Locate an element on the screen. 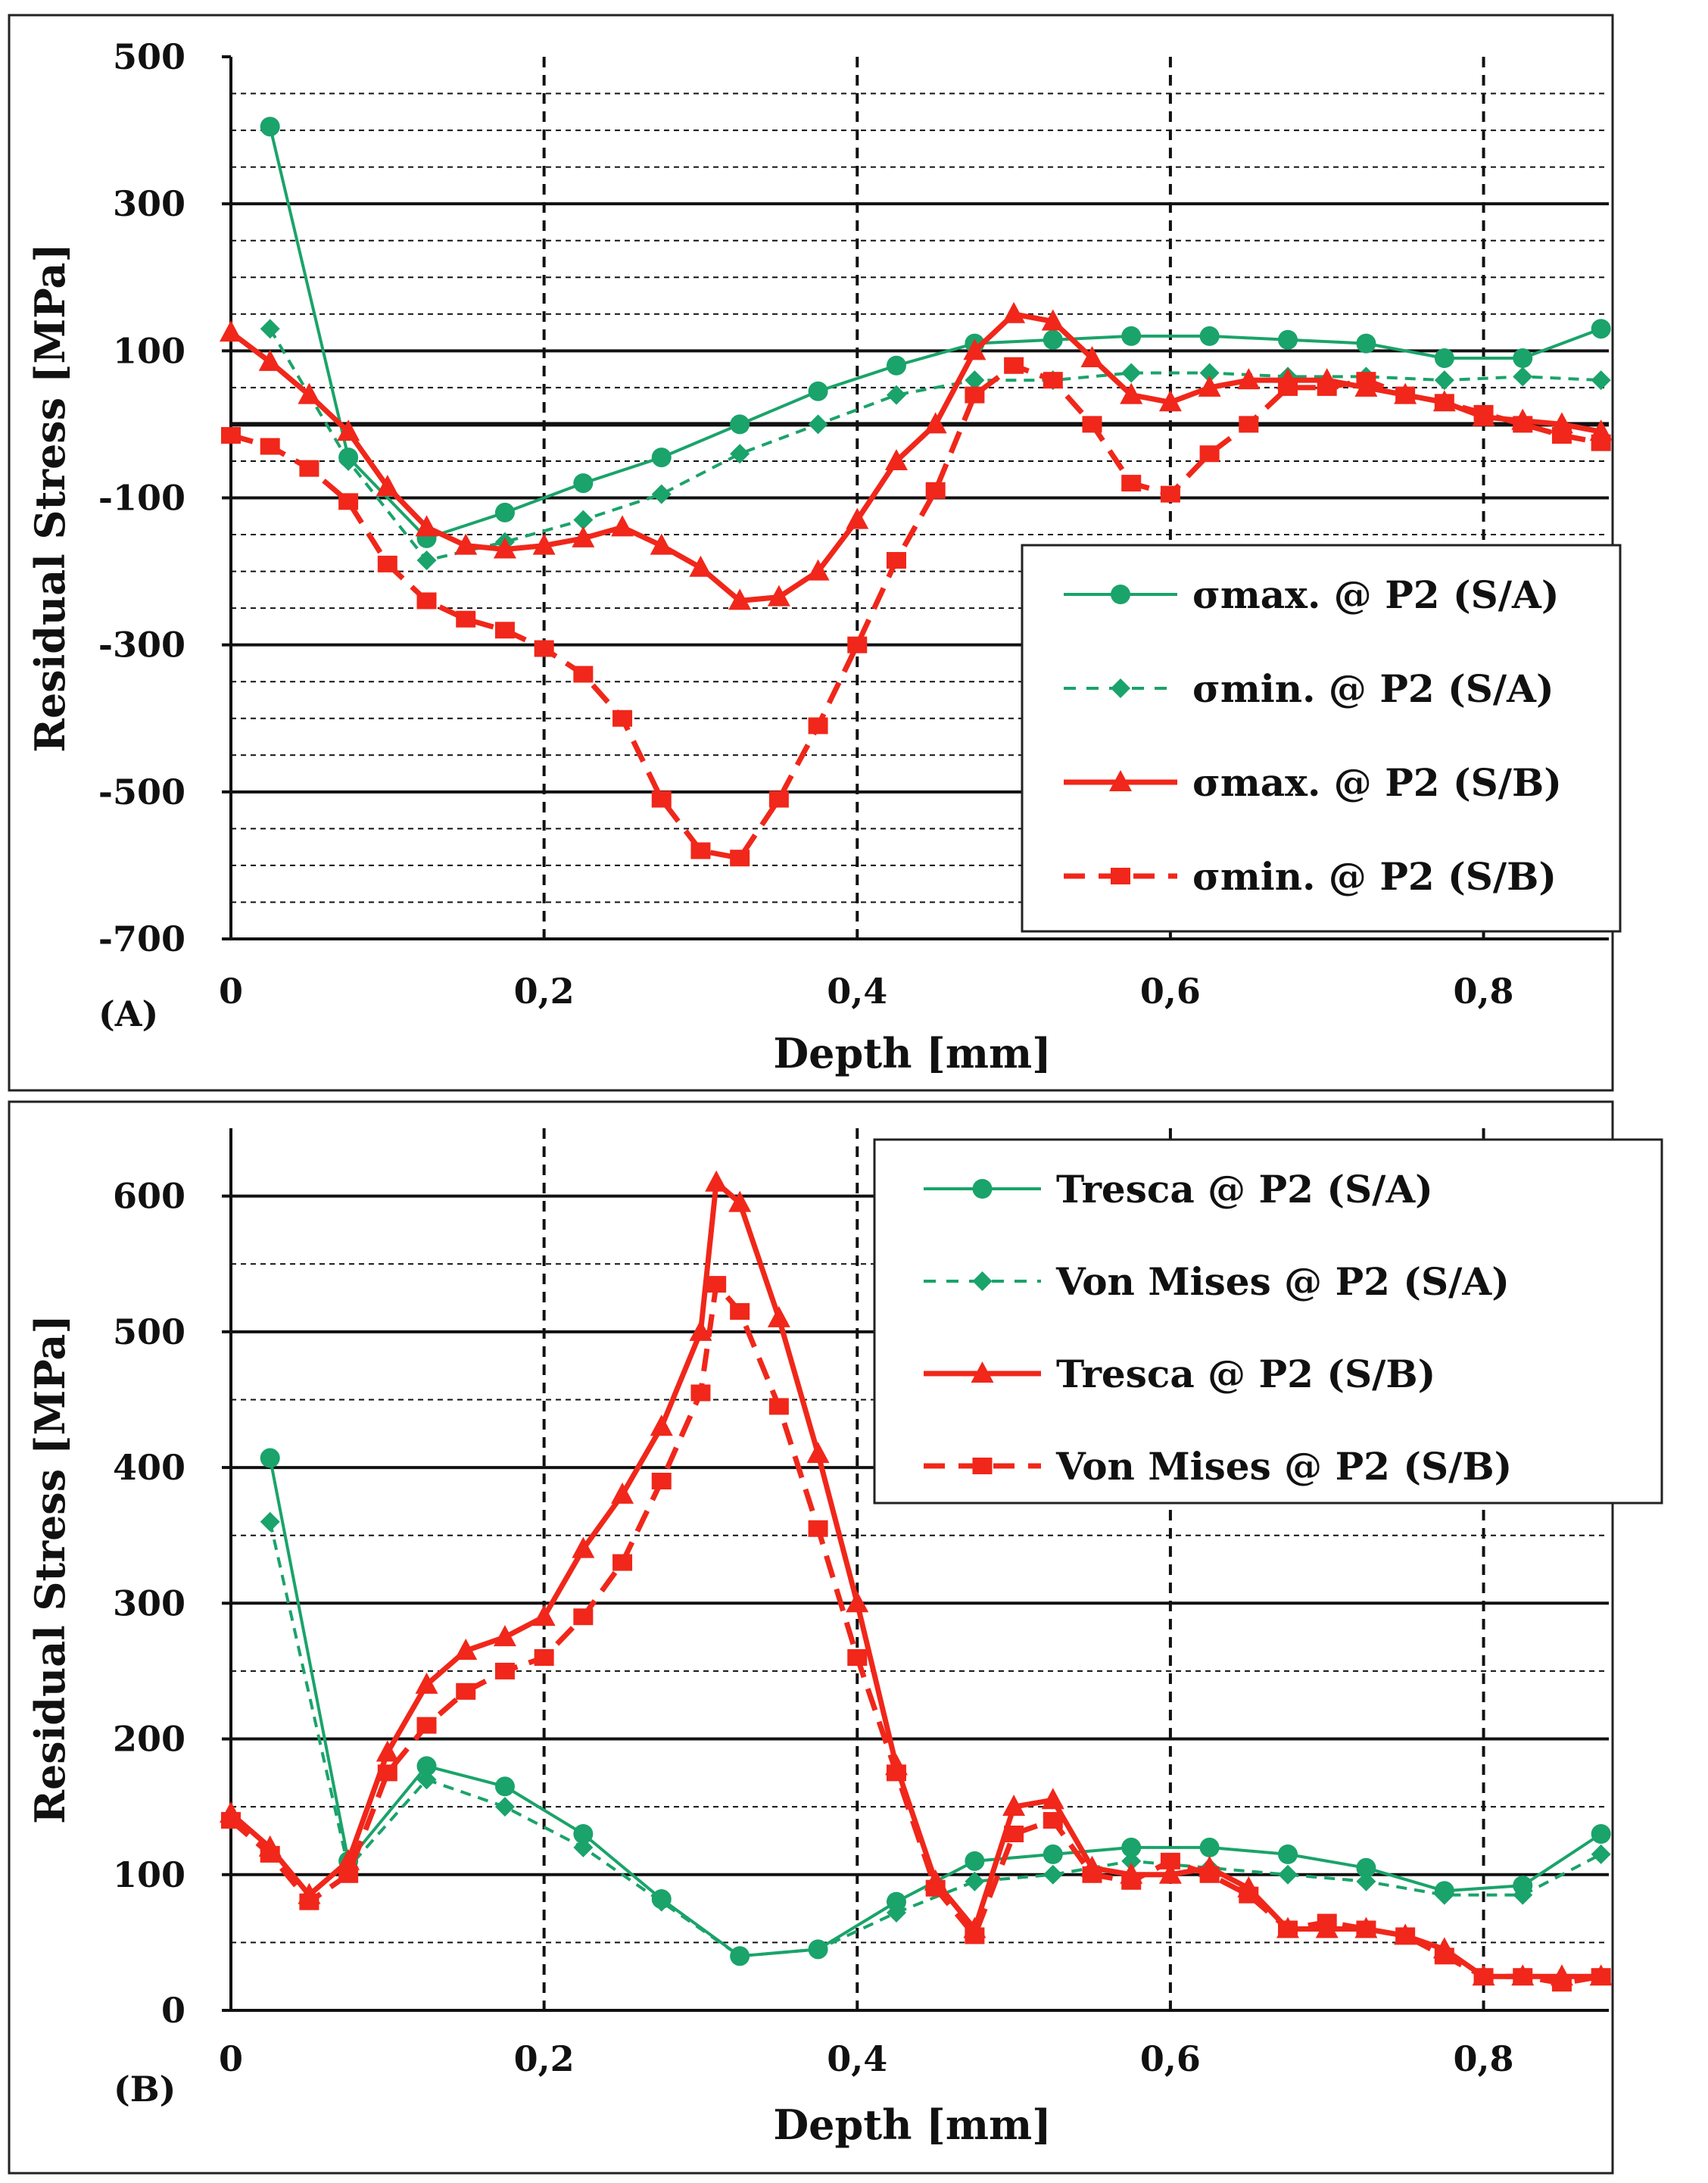 This screenshot has width=1708, height=2183. x-tick-label: 0,2 is located at coordinates (544, 2059).